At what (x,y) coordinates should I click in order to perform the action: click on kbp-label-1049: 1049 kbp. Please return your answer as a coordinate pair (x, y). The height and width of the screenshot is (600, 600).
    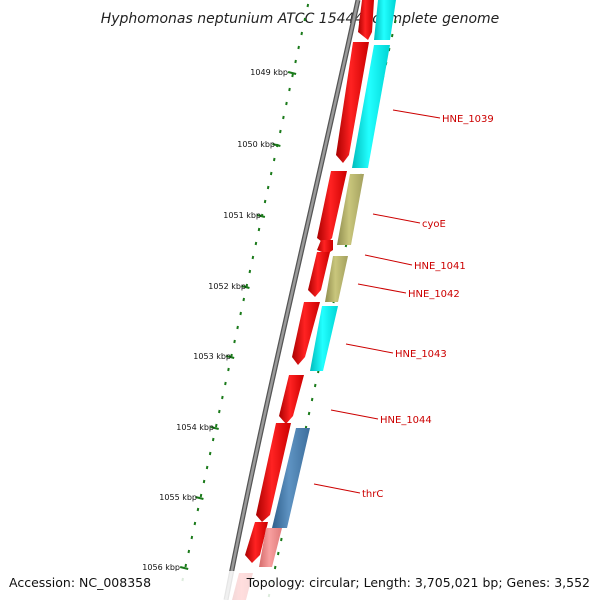
    Looking at the image, I should click on (269, 72).